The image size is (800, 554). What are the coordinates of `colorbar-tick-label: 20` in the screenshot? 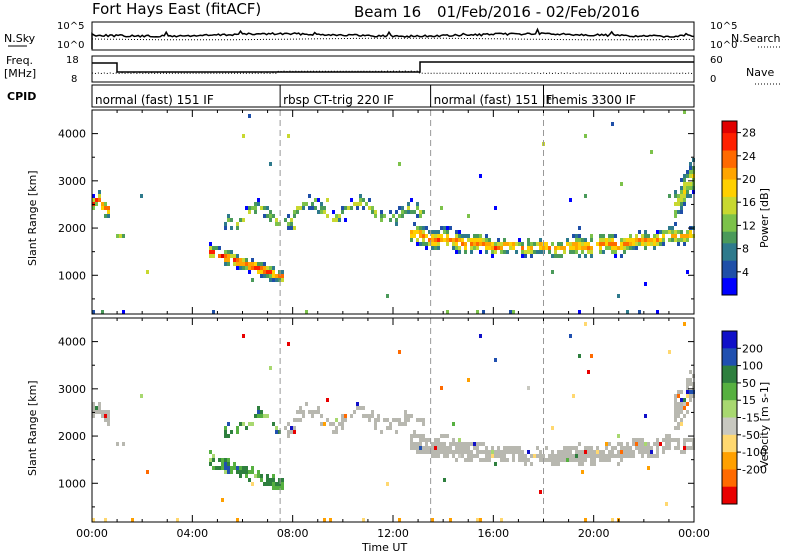 It's located at (749, 179).